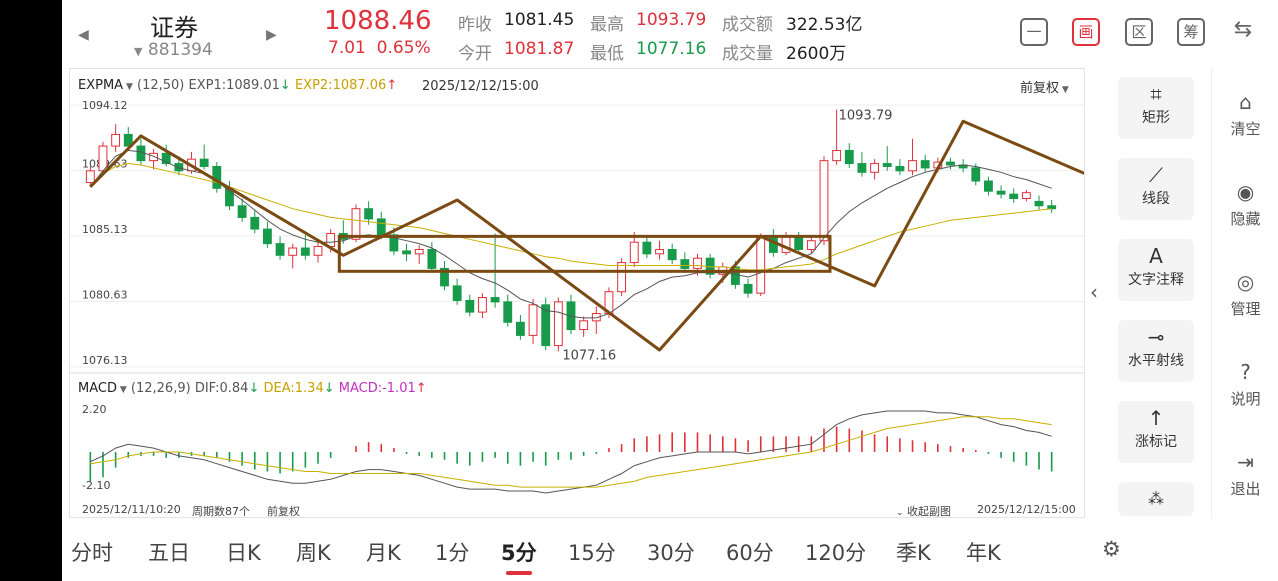 This screenshot has height=581, width=1278. What do you see at coordinates (1245, 282) in the screenshot?
I see `manage-icon: ◎` at bounding box center [1245, 282].